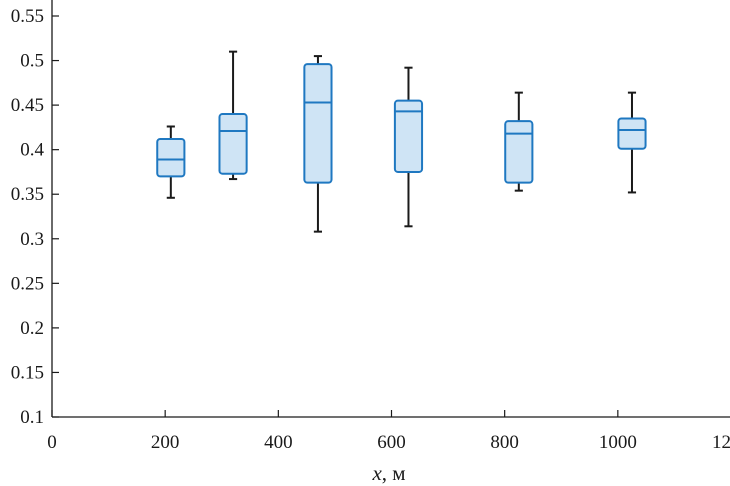 The width and height of the screenshot is (730, 486). I want to click on x-axis-label-variable: x, so click(376, 473).